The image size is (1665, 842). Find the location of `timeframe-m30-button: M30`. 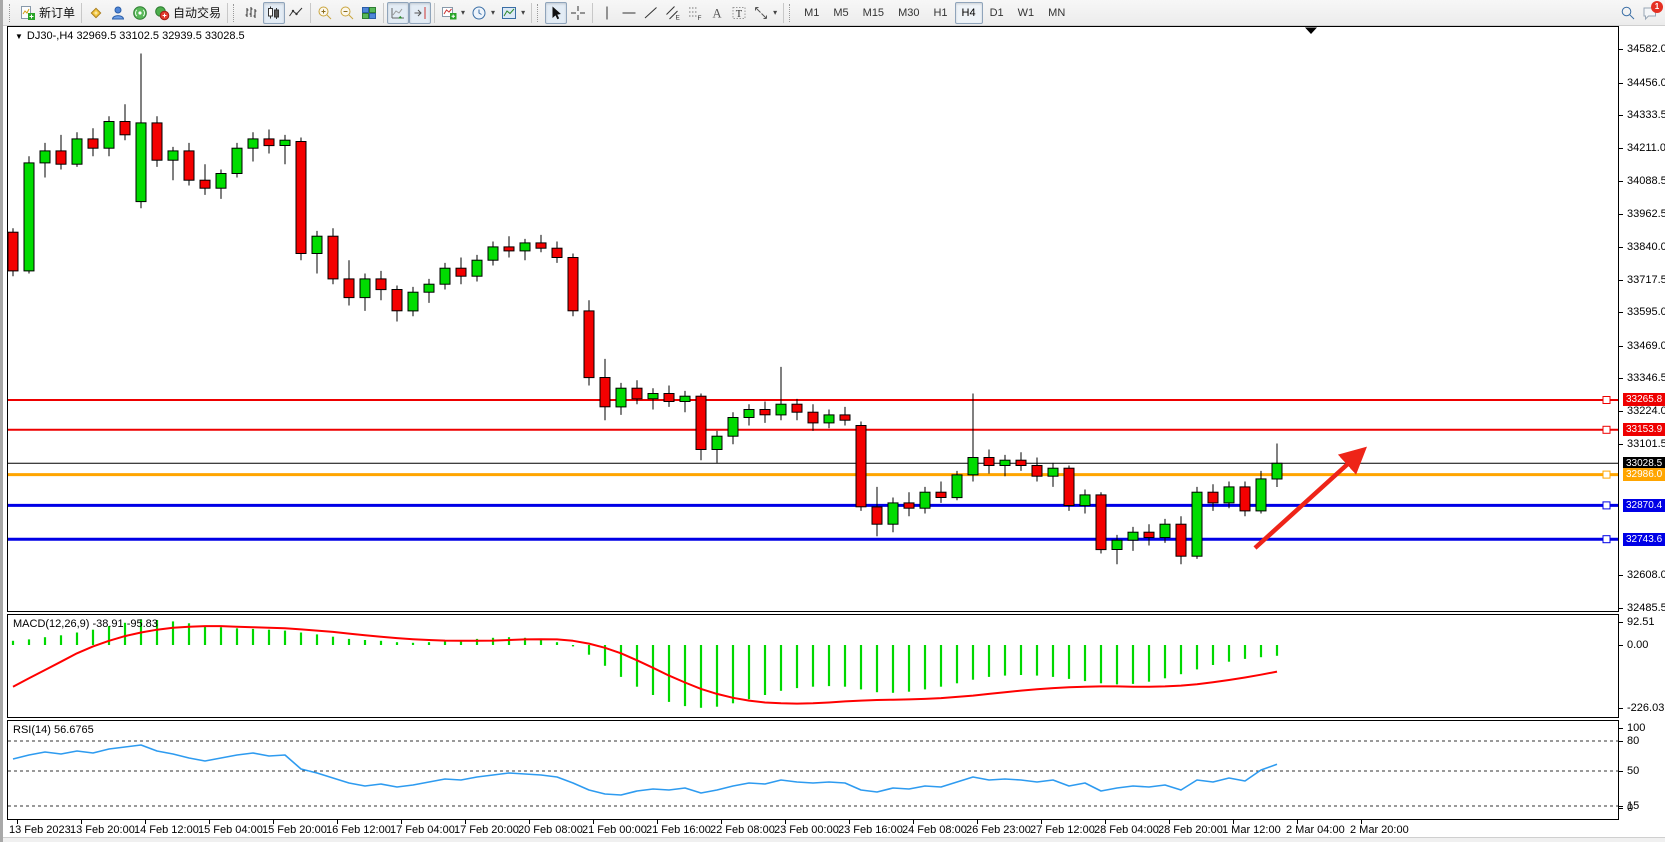

timeframe-m30-button: M30 is located at coordinates (909, 12).